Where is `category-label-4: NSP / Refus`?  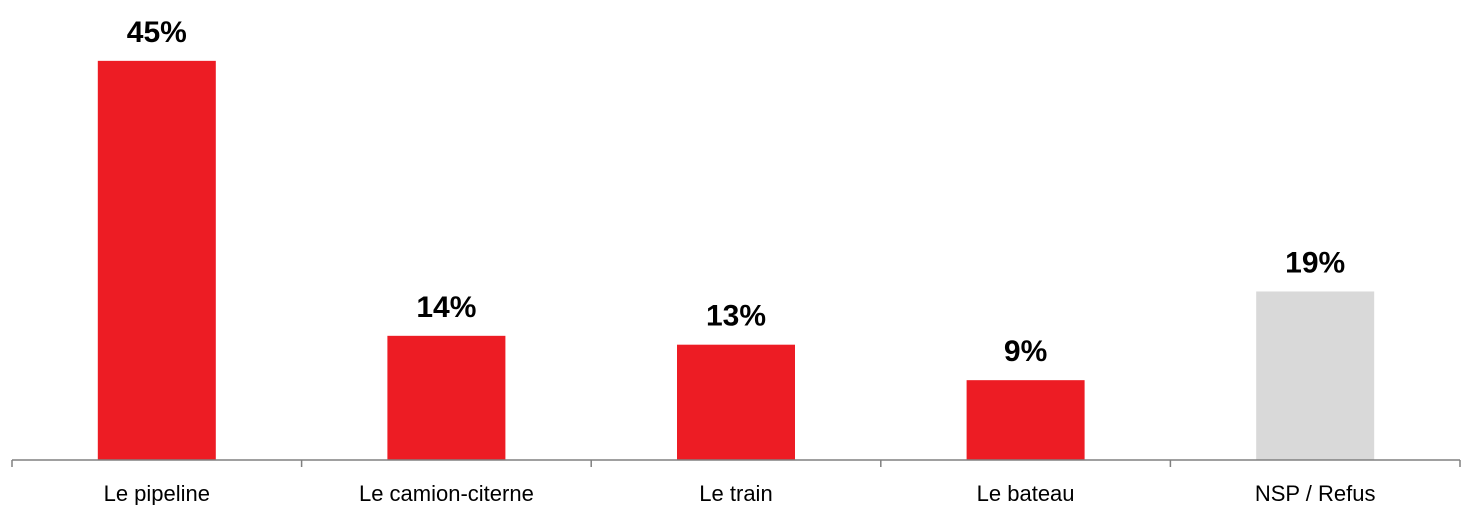
category-label-4: NSP / Refus is located at coordinates (1315, 493).